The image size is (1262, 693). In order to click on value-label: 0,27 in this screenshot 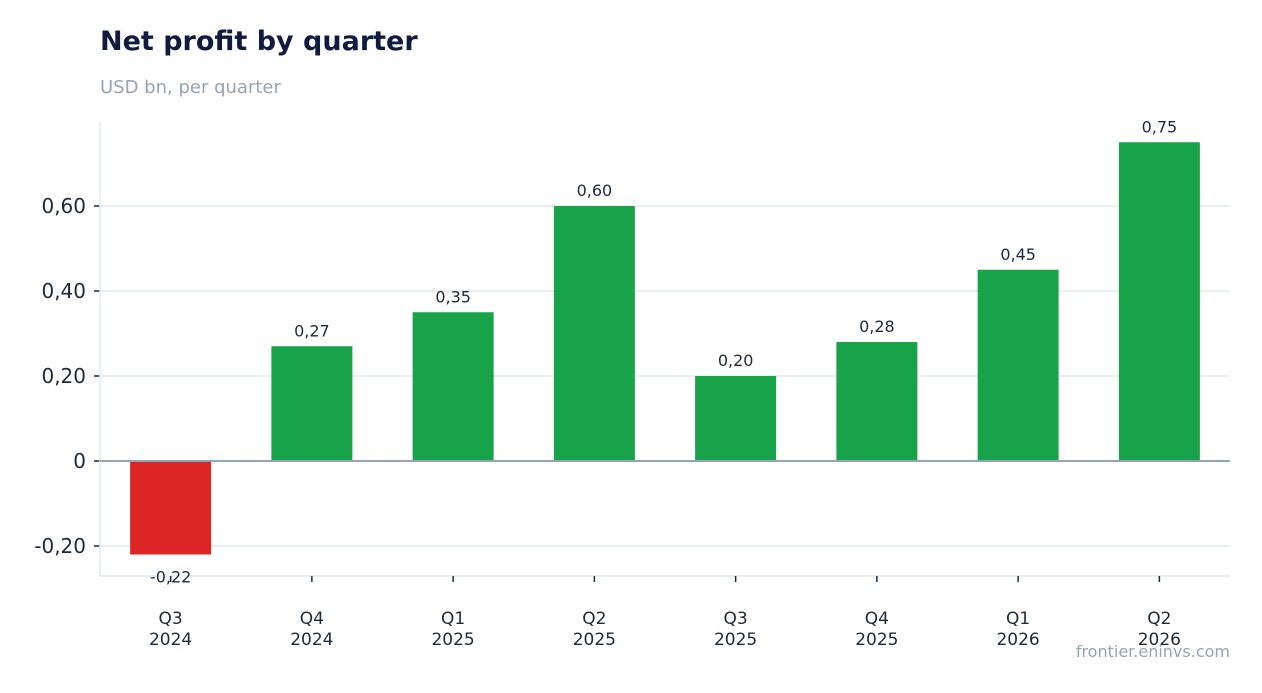, I will do `click(312, 330)`.